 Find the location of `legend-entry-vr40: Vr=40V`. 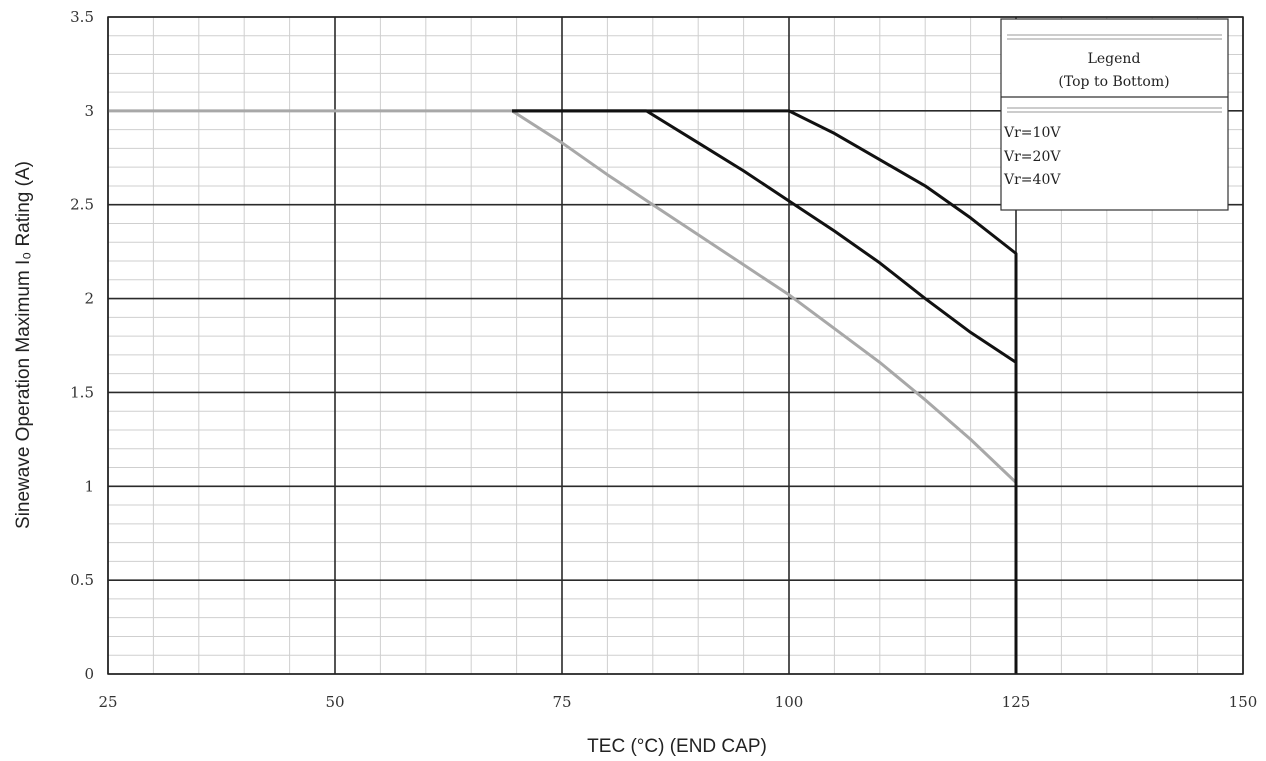

legend-entry-vr40: Vr=40V is located at coordinates (1032, 180).